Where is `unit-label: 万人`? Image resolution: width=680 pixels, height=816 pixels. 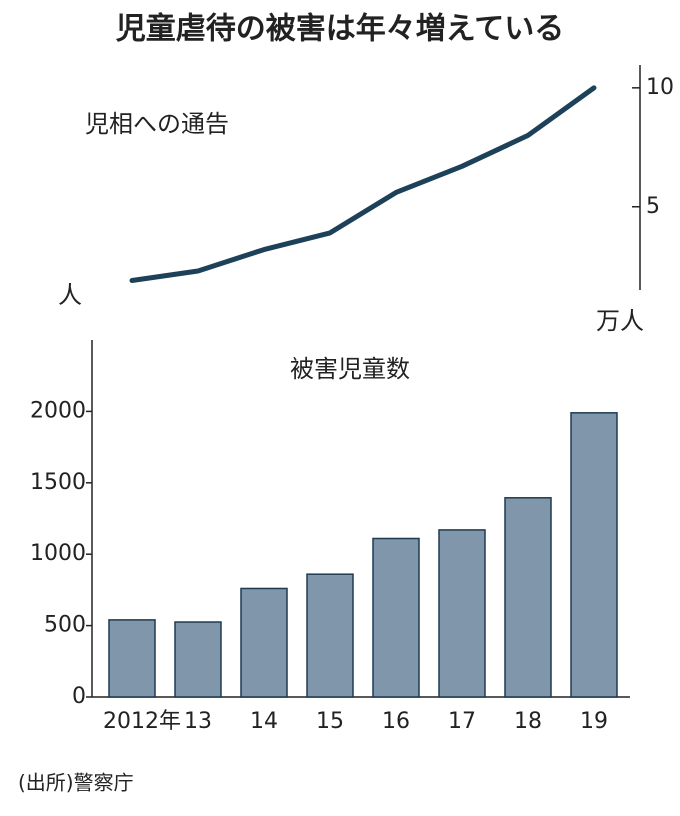
unit-label: 万人 is located at coordinates (620, 321).